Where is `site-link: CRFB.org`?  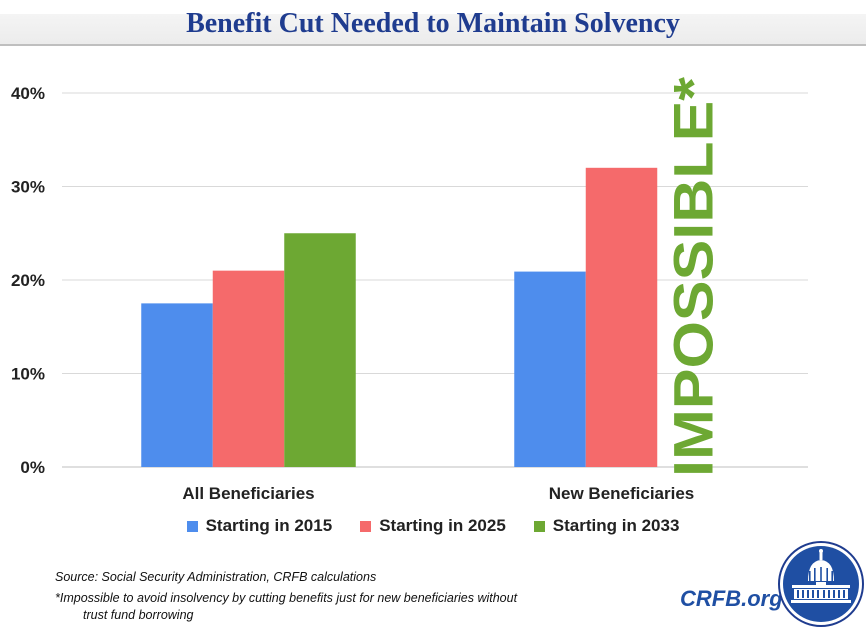 site-link: CRFB.org is located at coordinates (731, 598).